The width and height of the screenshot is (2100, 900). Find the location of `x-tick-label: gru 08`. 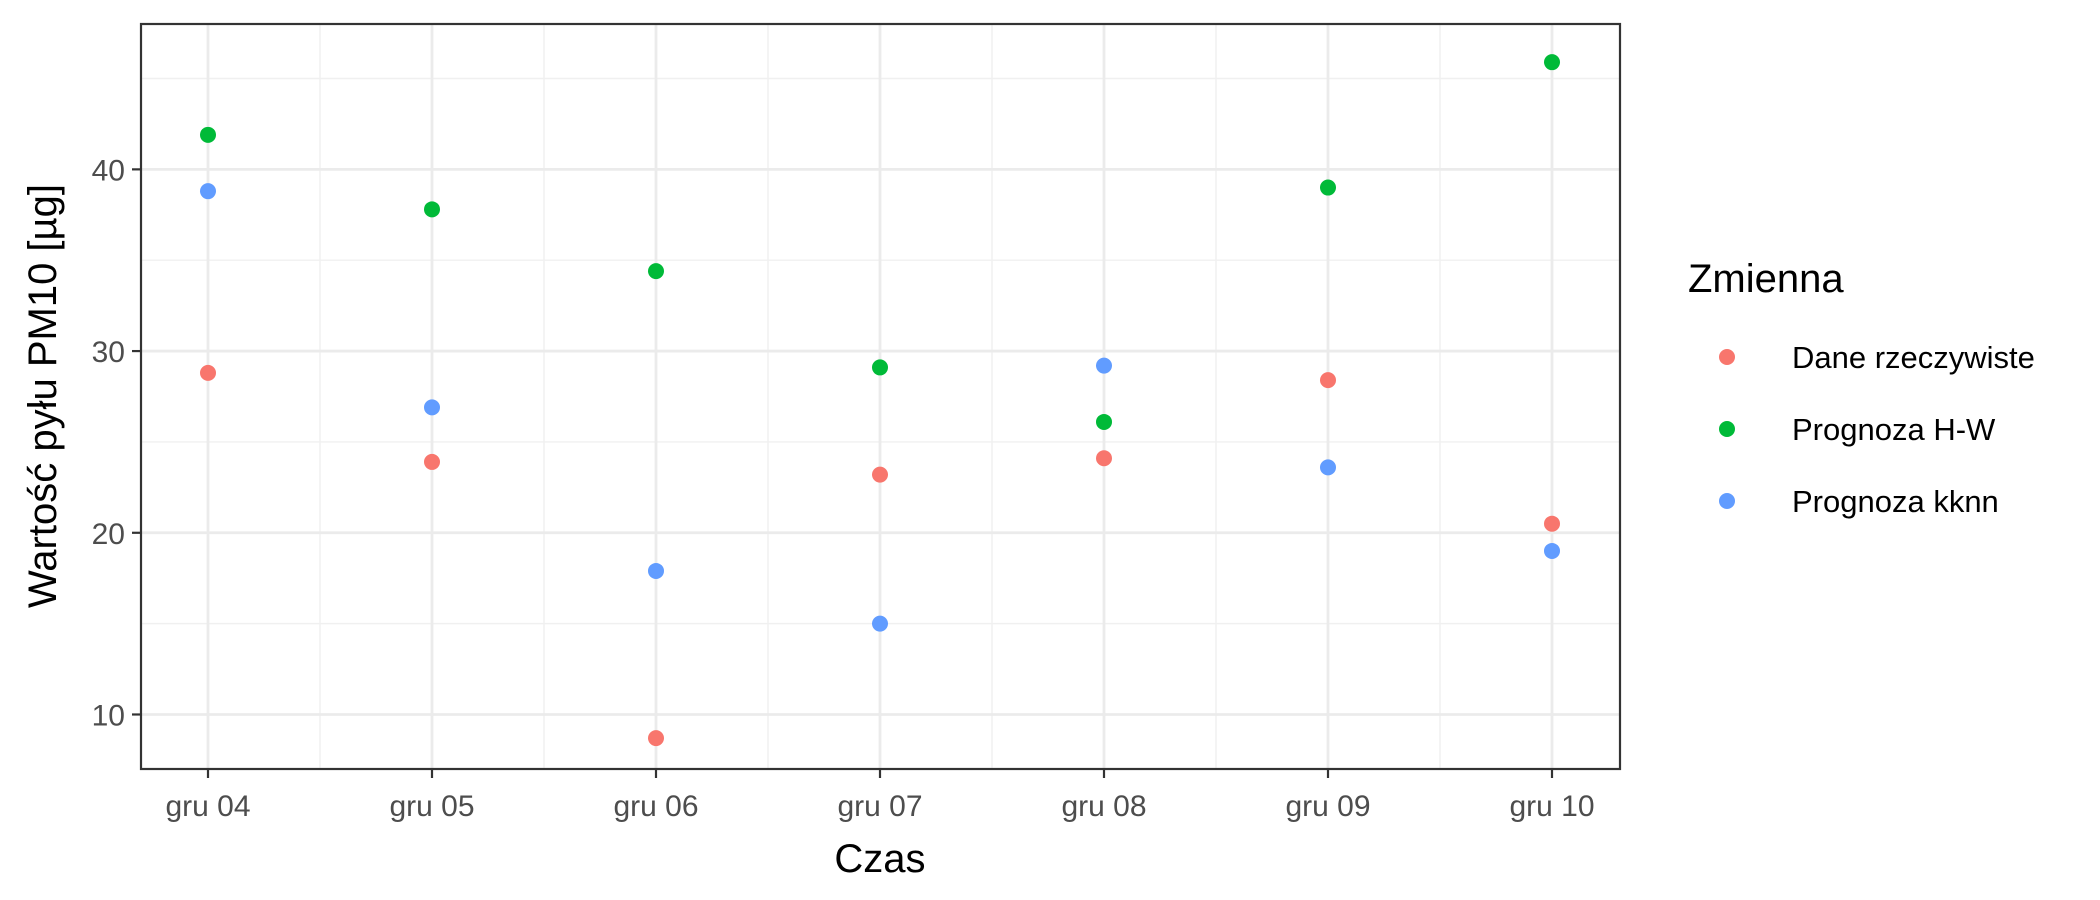

x-tick-label: gru 08 is located at coordinates (1103, 806).